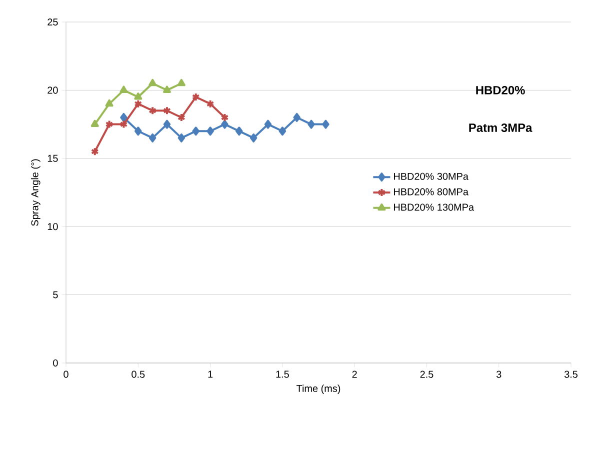 Image resolution: width=595 pixels, height=449 pixels. Describe the element at coordinates (210, 374) in the screenshot. I see `x-tick-label: 1` at that location.